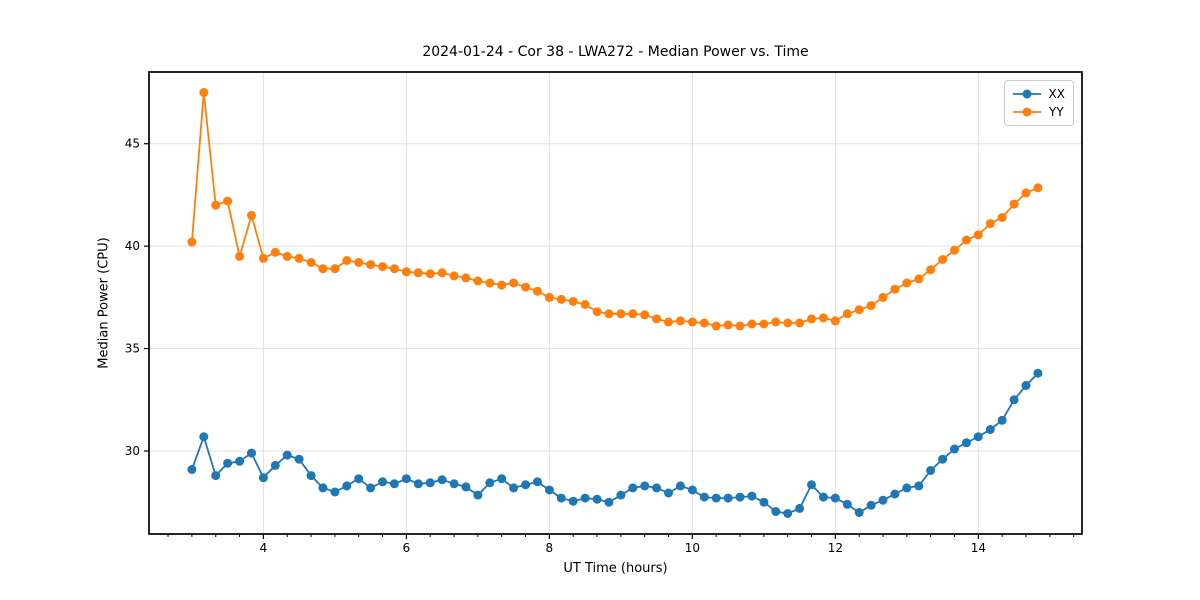 The height and width of the screenshot is (600, 1200). What do you see at coordinates (132, 451) in the screenshot?
I see `y-tick-label: 30` at bounding box center [132, 451].